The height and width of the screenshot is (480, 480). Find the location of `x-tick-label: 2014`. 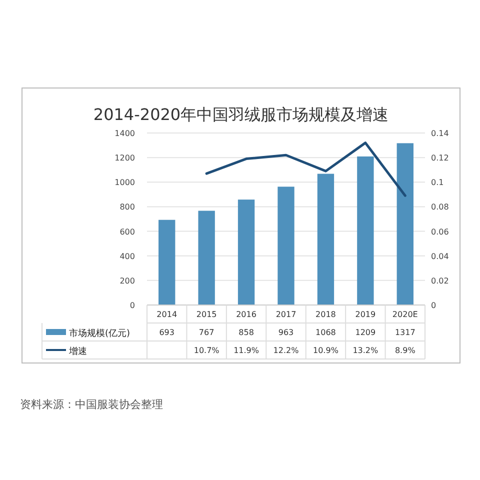

x-tick-label: 2014 is located at coordinates (167, 314).